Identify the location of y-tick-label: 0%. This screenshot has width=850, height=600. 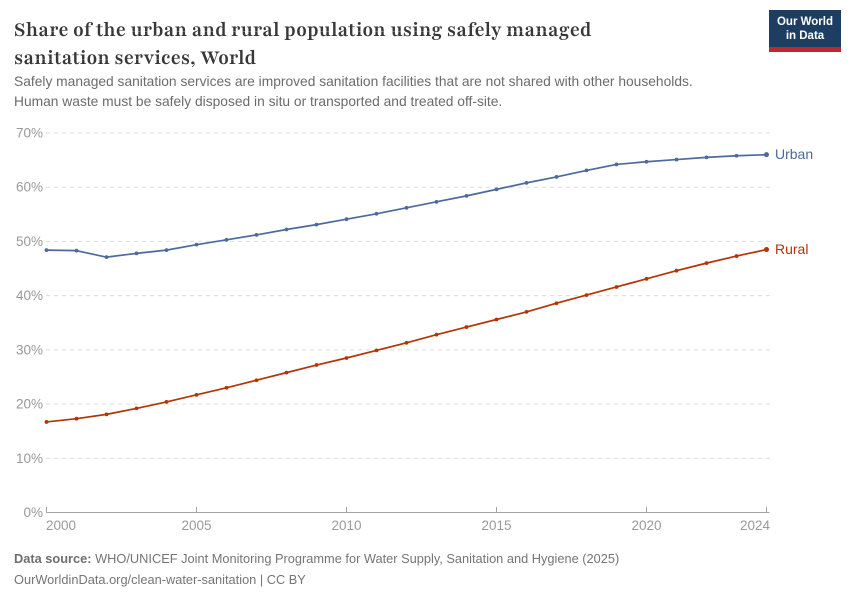
(33, 512).